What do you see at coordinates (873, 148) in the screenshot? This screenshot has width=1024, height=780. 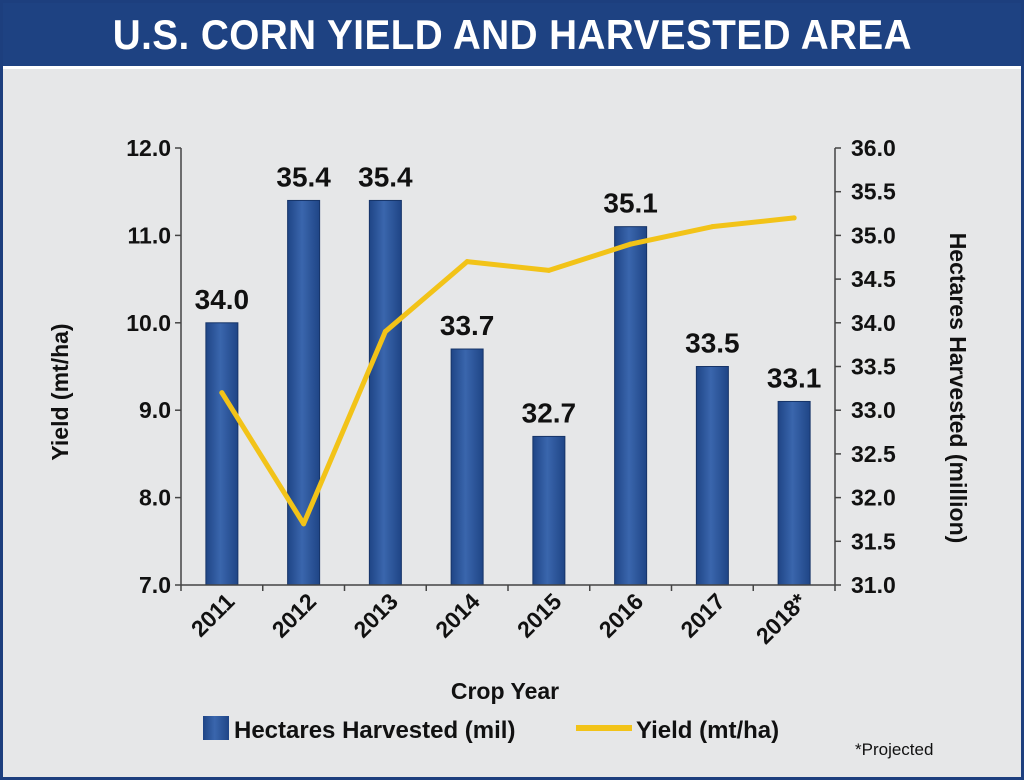 I see `y-right-tick-label: 36.0` at bounding box center [873, 148].